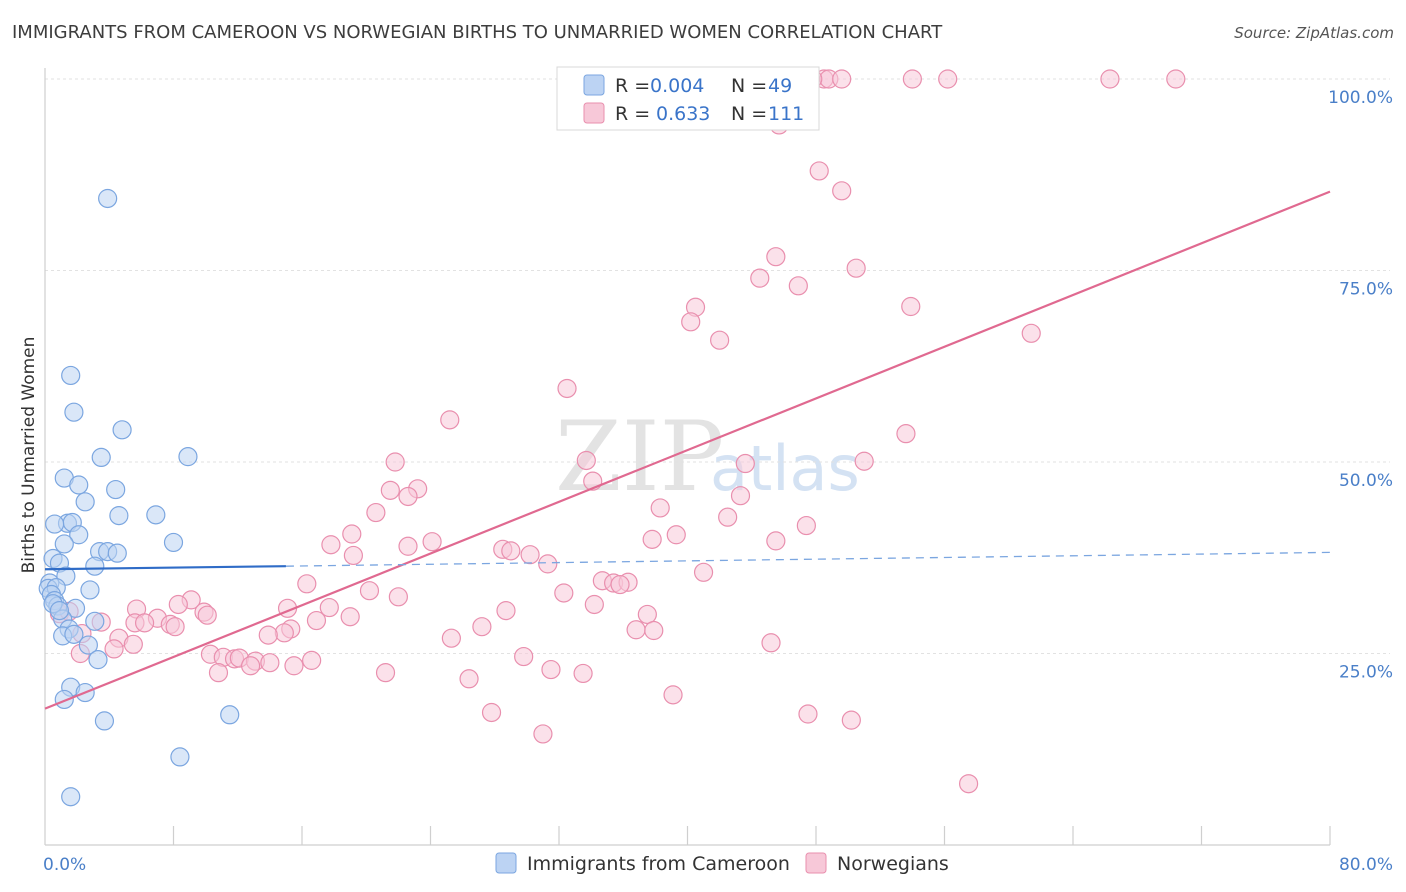 Image resolution: width=1406 pixels, height=892 pixels. What do you see at coordinates (677, 86) in the screenshot?
I see `legend-r-value-cameroon: 0.004` at bounding box center [677, 86].